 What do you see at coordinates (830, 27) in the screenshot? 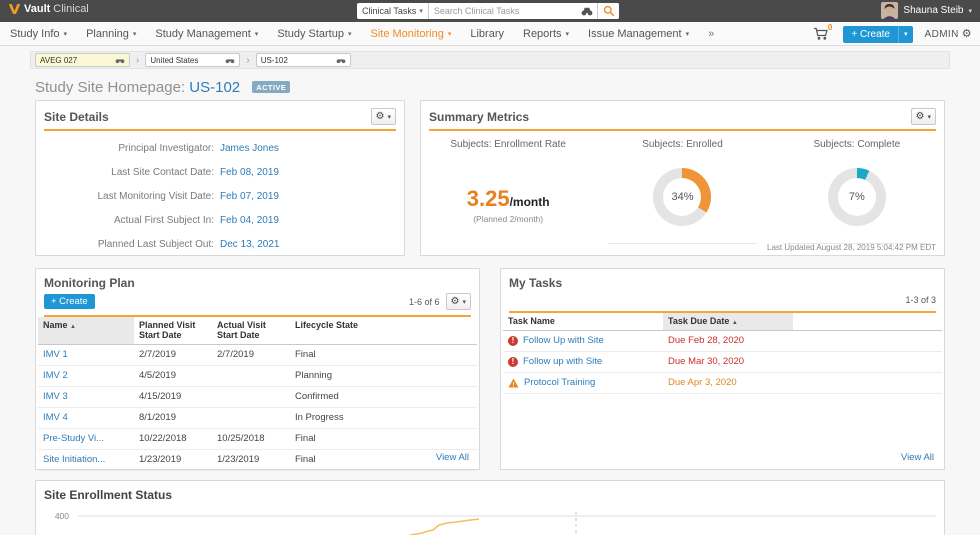
I see `cart-badge: 0` at bounding box center [830, 27].